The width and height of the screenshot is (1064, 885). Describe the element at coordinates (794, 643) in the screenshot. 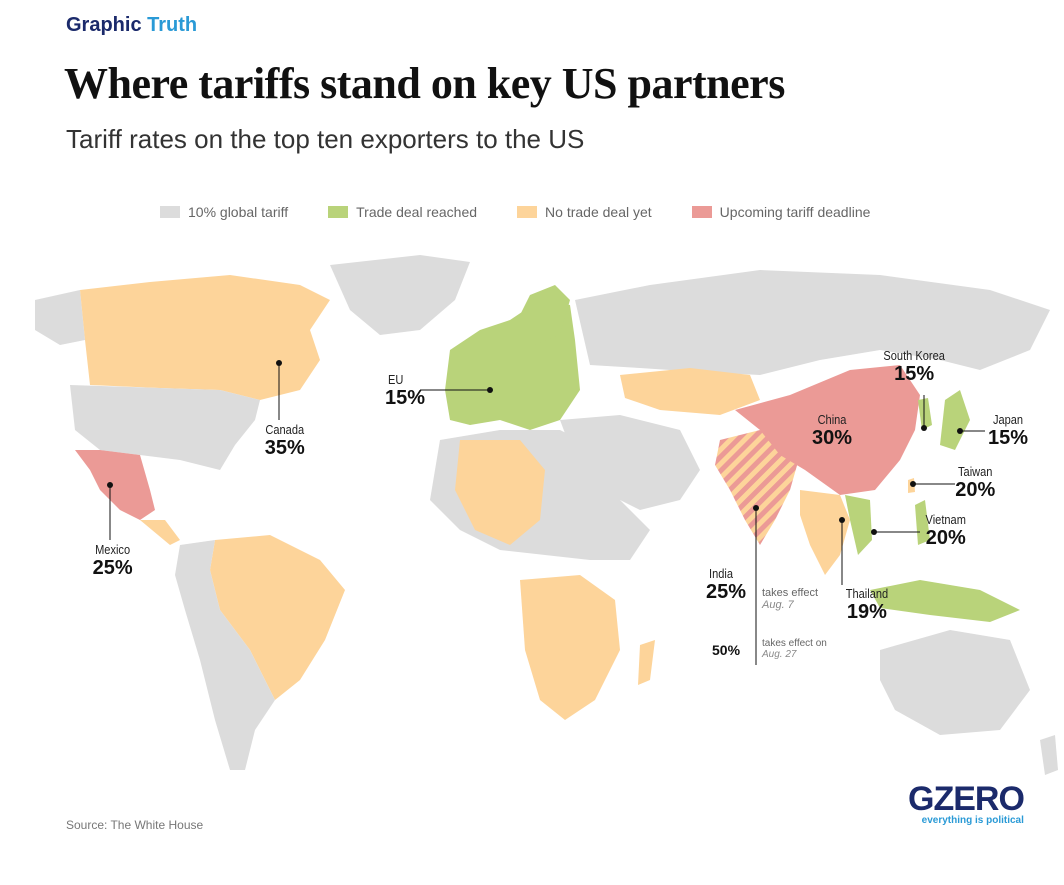

I see `india-note2-text: takes effect on` at that location.